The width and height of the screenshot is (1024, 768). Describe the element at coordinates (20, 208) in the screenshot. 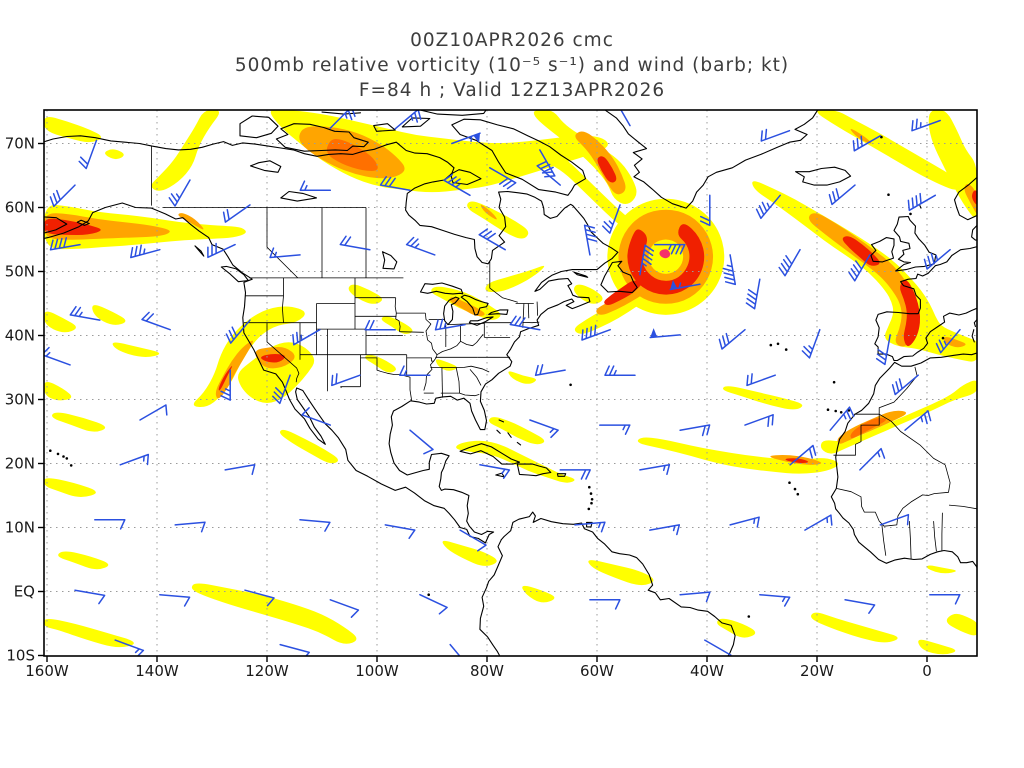

I see `y-tick-label: 60N` at that location.